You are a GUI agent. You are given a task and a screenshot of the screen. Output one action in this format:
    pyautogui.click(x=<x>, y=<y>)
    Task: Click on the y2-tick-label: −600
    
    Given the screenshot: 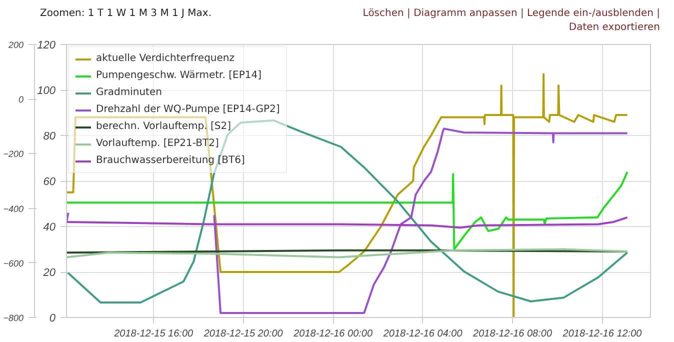 What is the action you would take?
    pyautogui.click(x=13, y=263)
    